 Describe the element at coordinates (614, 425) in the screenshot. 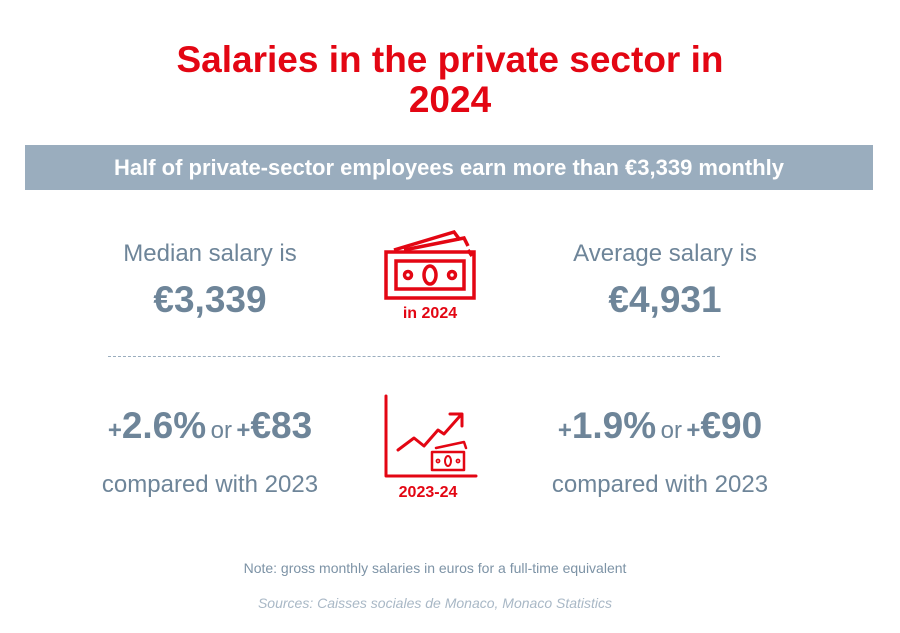

I see `average-change-pct: 1.9%` at that location.